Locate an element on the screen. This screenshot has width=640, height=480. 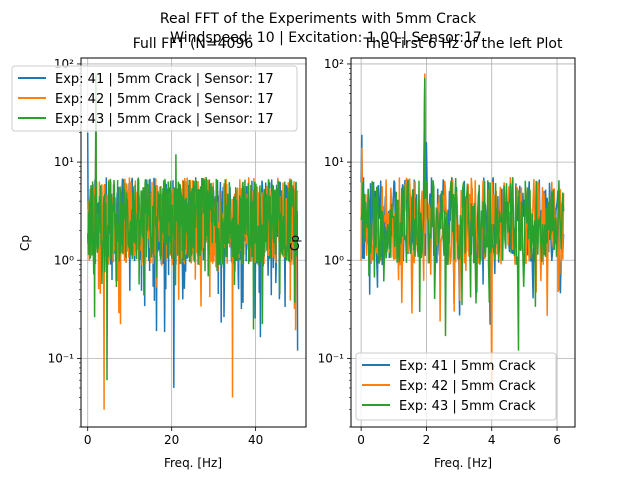
left-y-tick-label: 10⁻¹ is located at coordinates (61, 358).